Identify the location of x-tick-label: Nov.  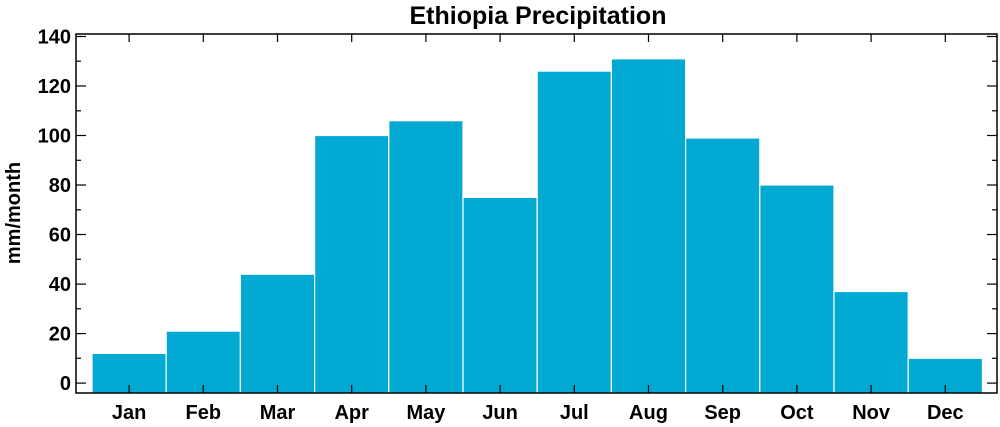
(871, 413).